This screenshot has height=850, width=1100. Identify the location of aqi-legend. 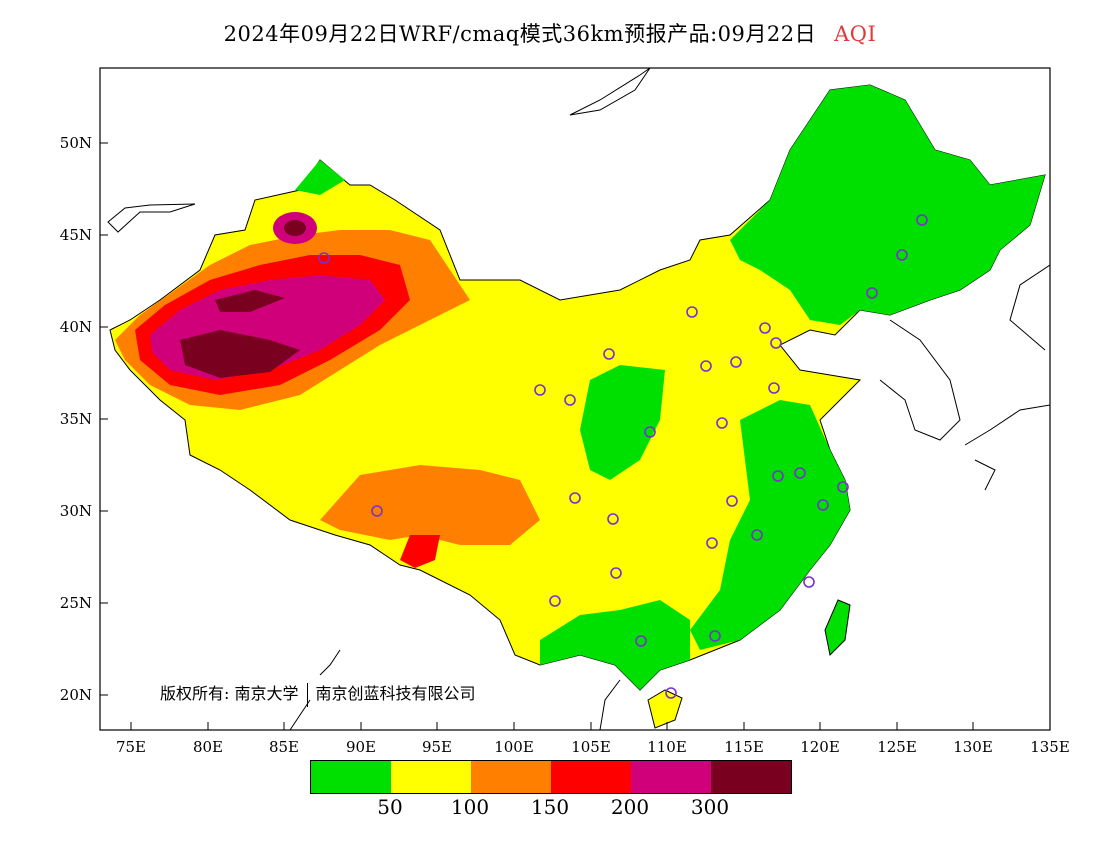
(551, 777).